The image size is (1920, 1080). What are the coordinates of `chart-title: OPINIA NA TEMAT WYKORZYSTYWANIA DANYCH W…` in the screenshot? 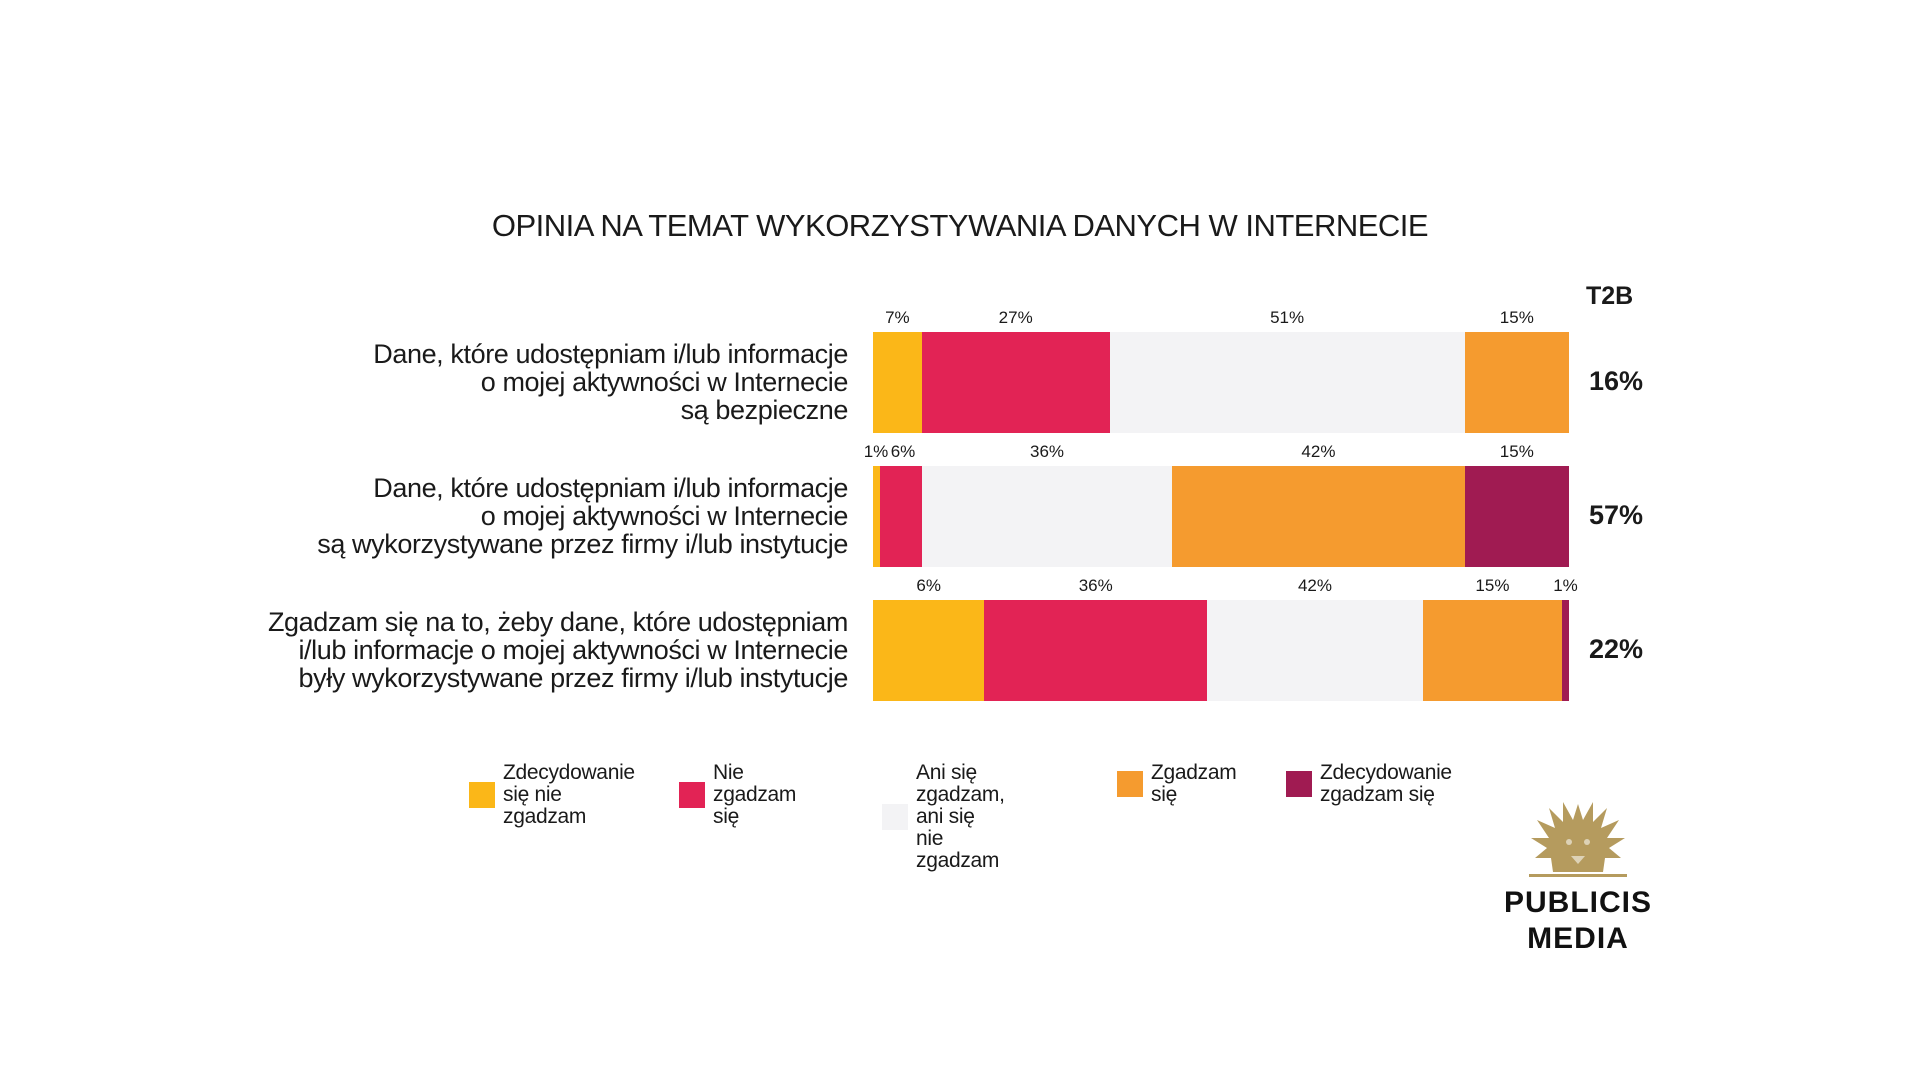 It's located at (960, 225).